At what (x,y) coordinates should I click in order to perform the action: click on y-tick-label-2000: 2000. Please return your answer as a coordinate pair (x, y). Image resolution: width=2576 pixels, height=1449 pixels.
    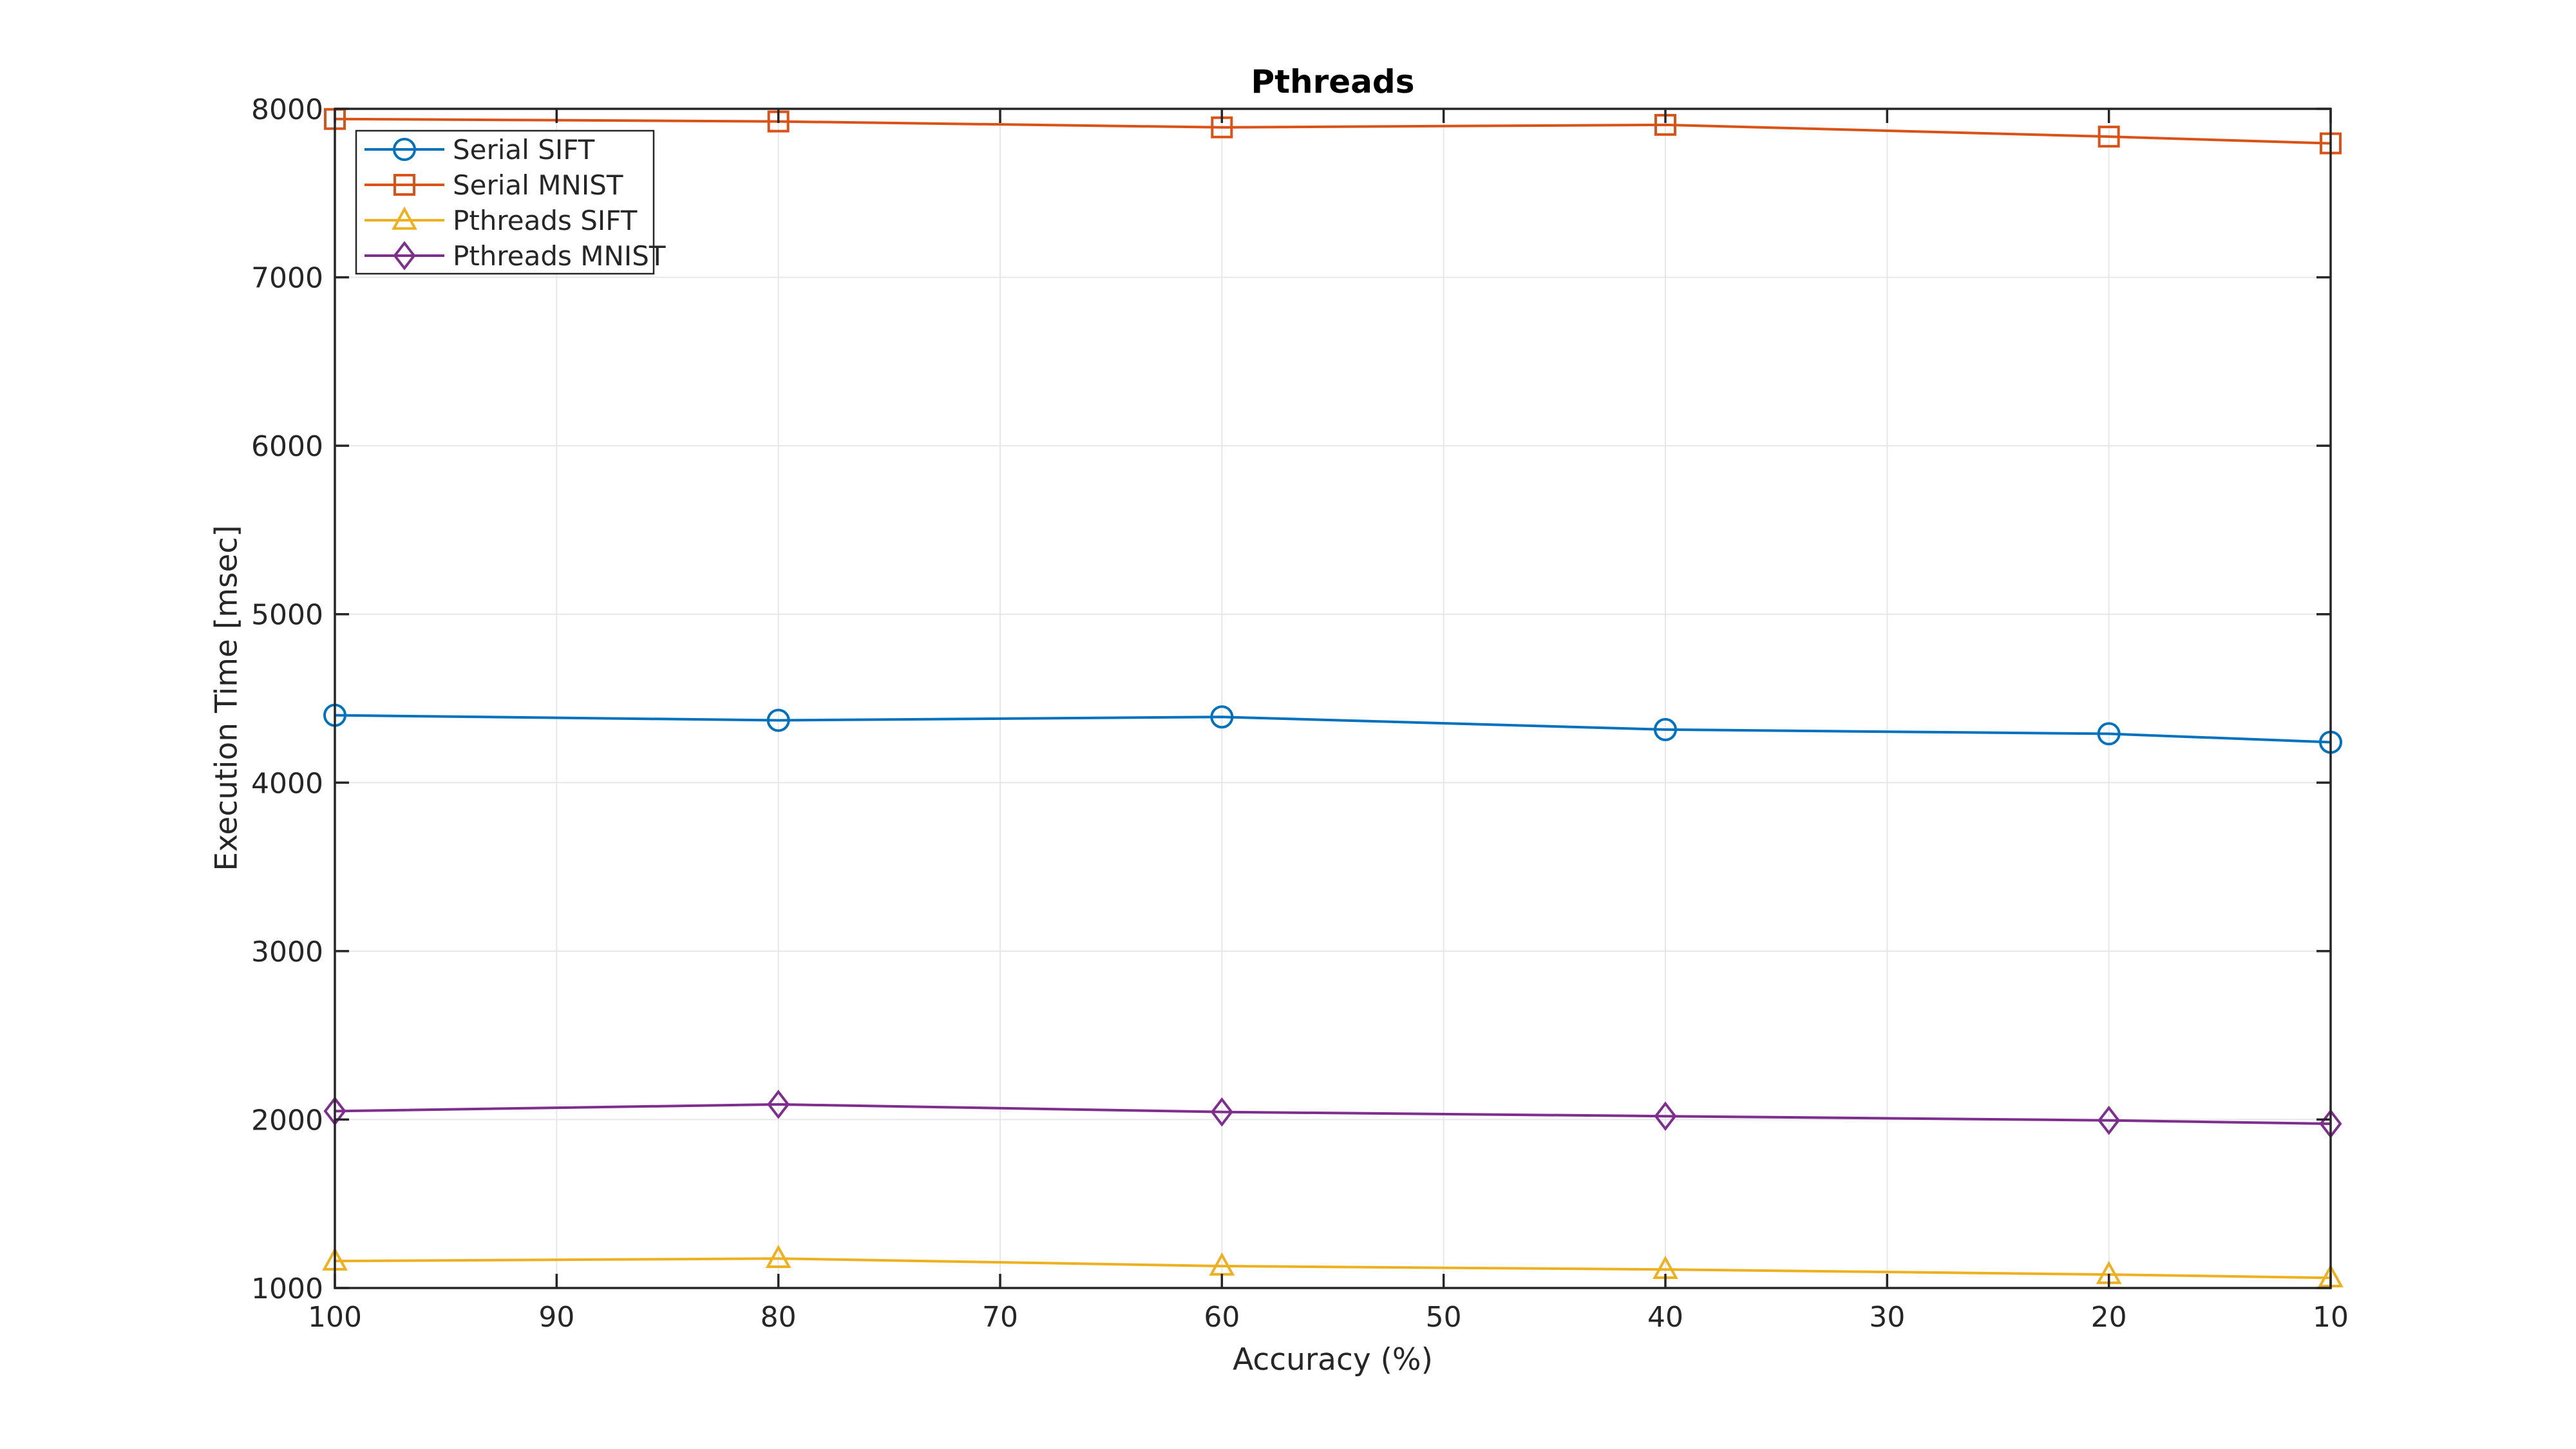
    Looking at the image, I should click on (287, 1121).